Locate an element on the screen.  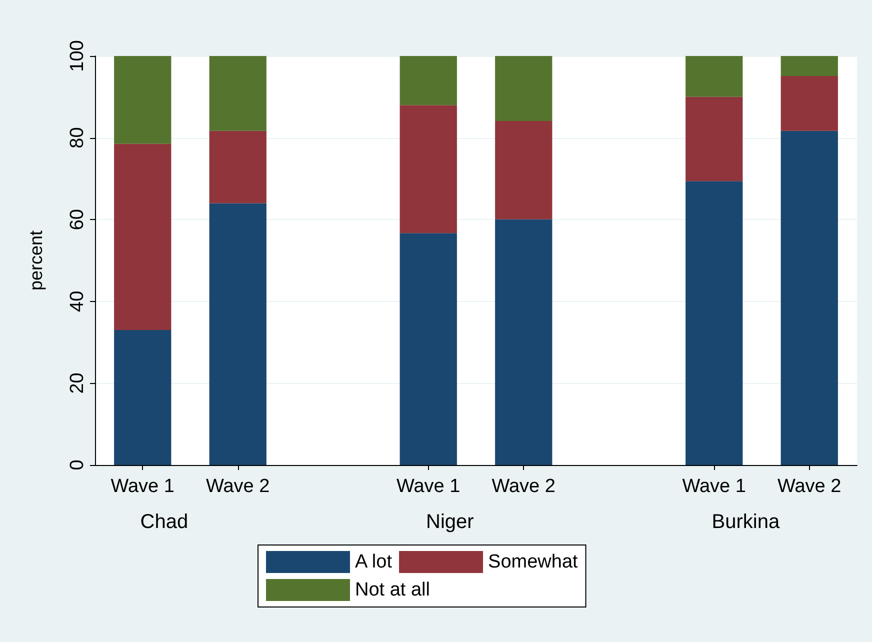
text: Chad is located at coordinates (164, 522).